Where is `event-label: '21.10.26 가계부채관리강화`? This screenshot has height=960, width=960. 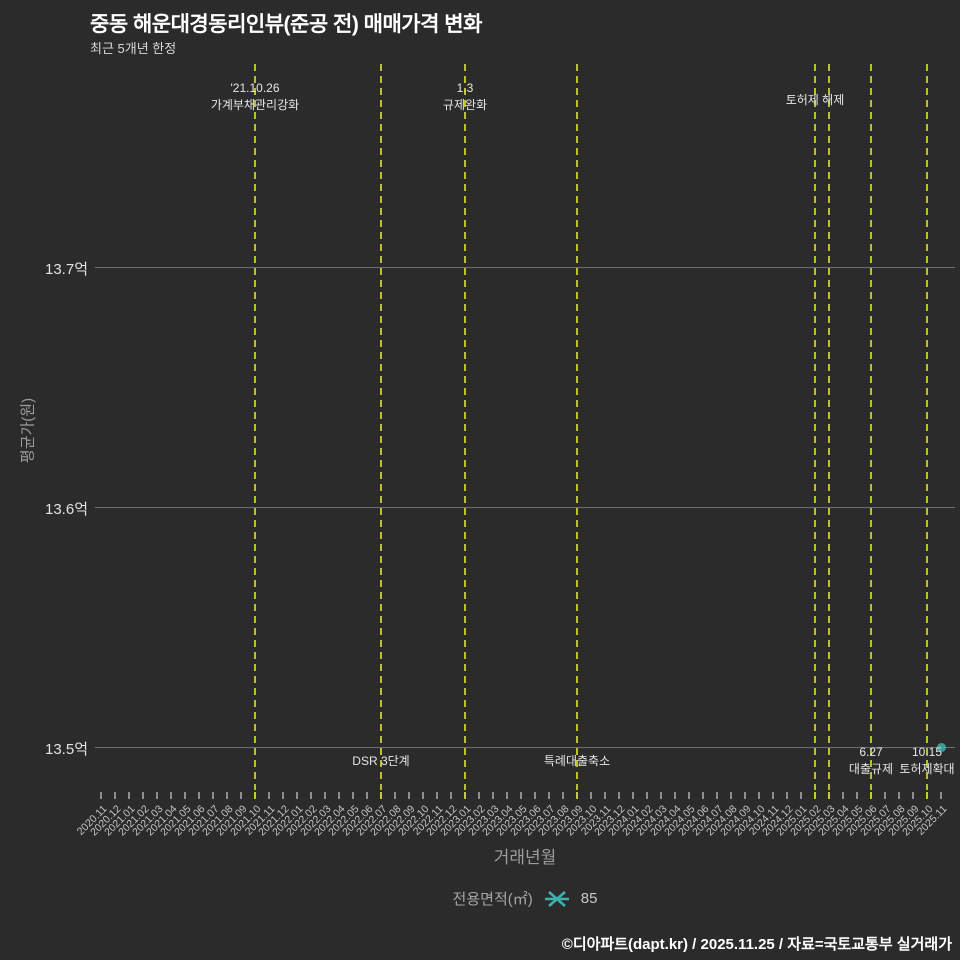
event-label: '21.10.26 가계부채관리강화 is located at coordinates (255, 96).